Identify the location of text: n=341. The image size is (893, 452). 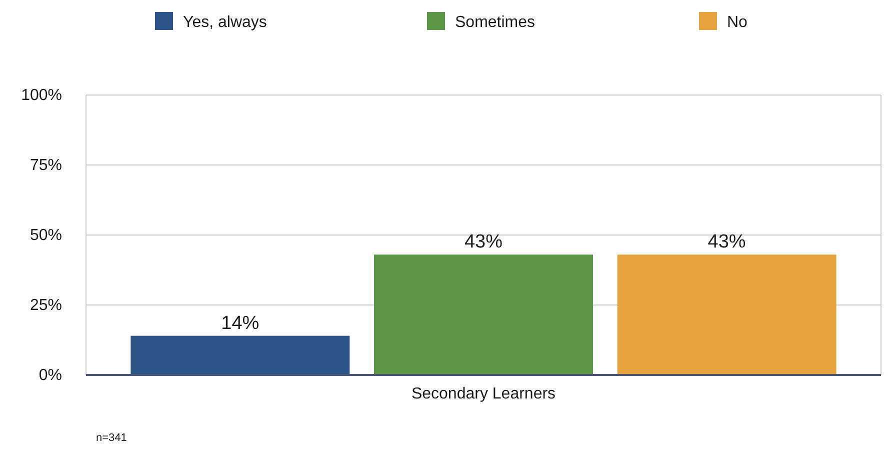
(111, 438).